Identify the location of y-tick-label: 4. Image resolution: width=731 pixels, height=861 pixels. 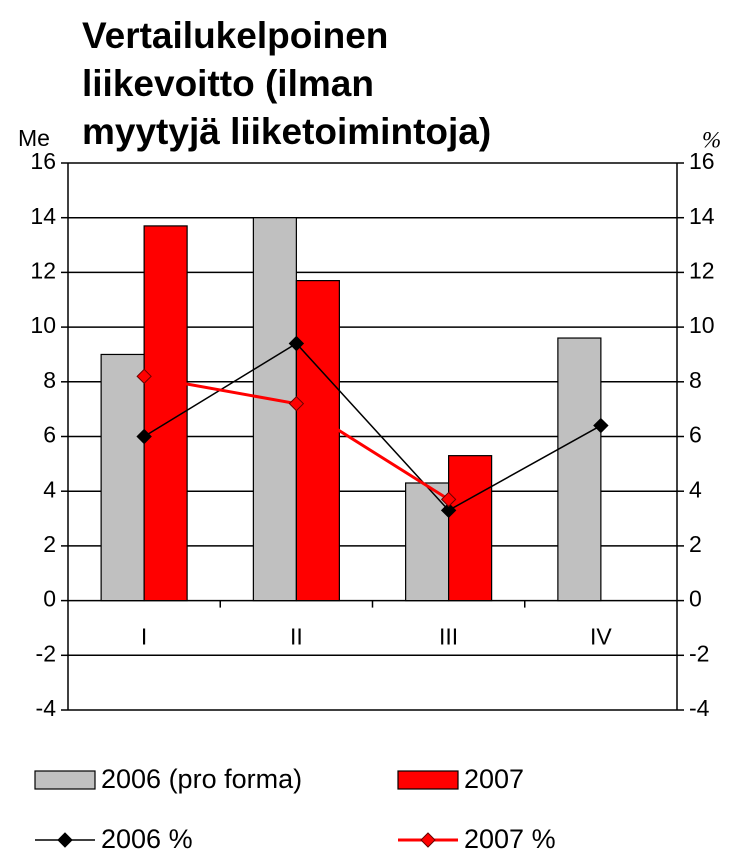
(49, 489).